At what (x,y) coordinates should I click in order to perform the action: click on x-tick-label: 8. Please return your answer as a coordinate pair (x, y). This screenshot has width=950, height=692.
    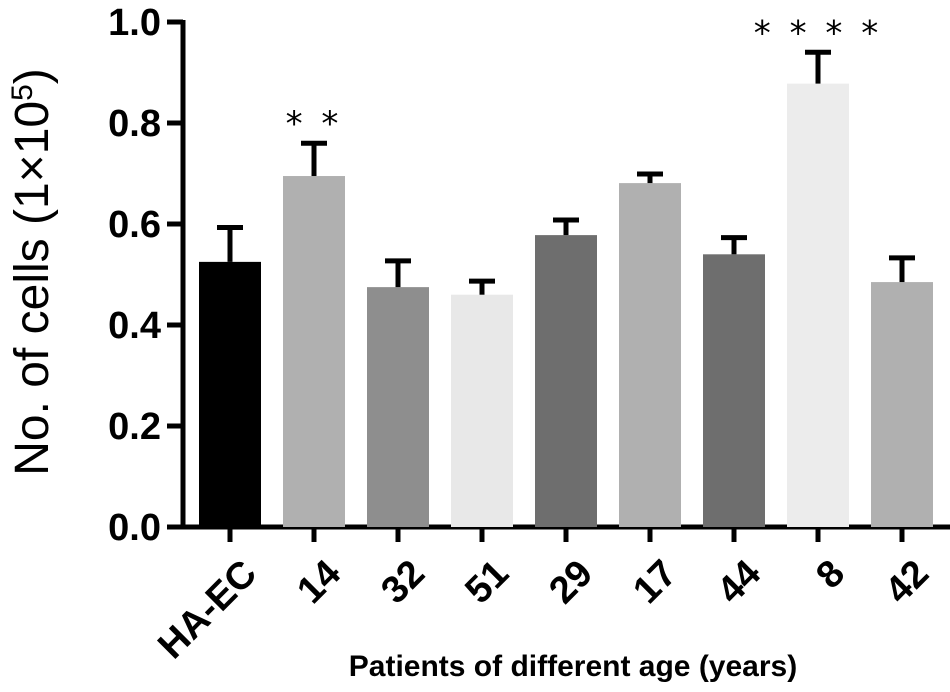
    Looking at the image, I should click on (830, 574).